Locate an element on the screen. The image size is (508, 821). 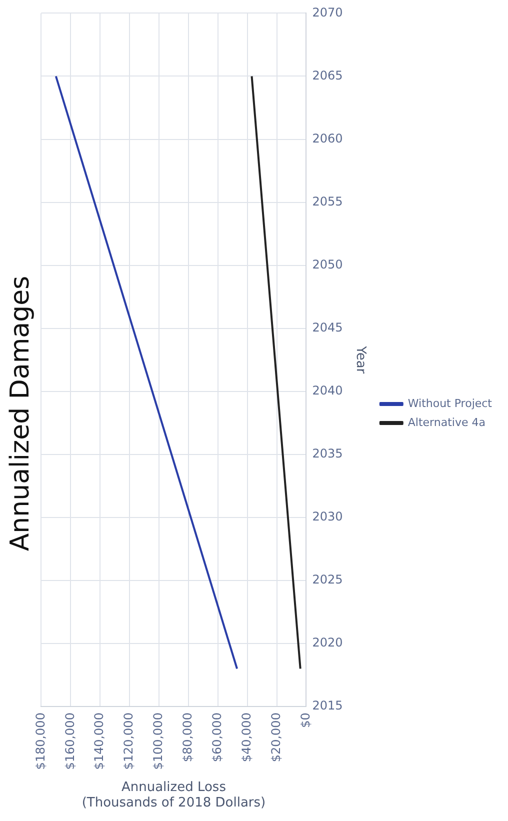
text: Annualized Damages is located at coordinates (20, 414).